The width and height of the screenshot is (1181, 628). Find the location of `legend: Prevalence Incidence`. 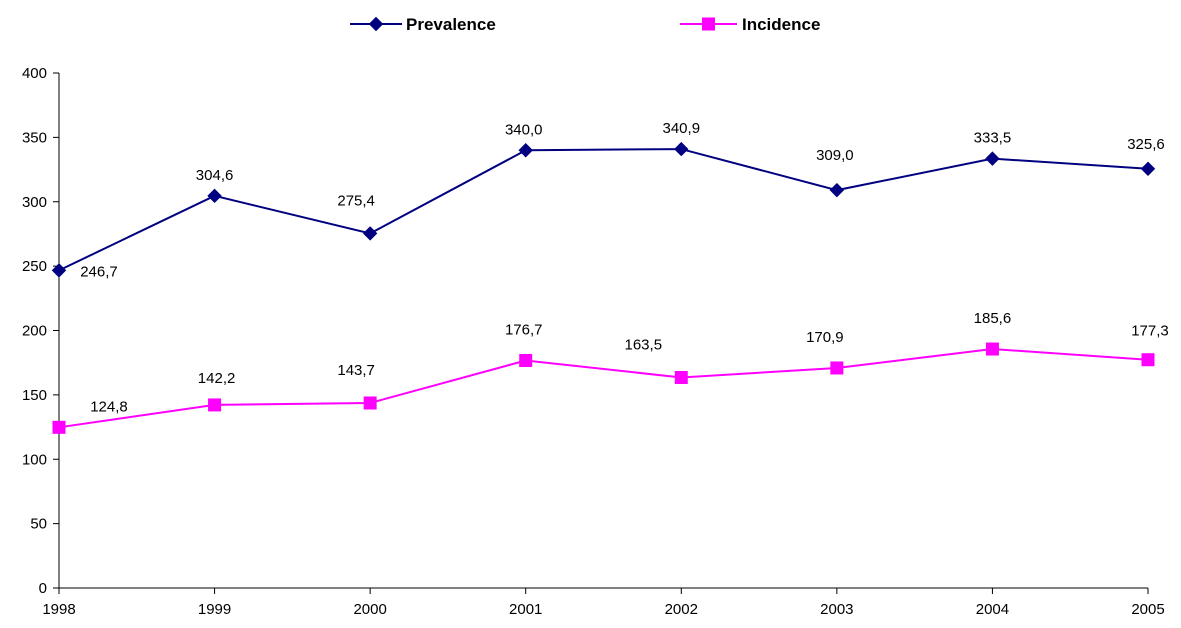

legend: Prevalence Incidence is located at coordinates (585, 24).